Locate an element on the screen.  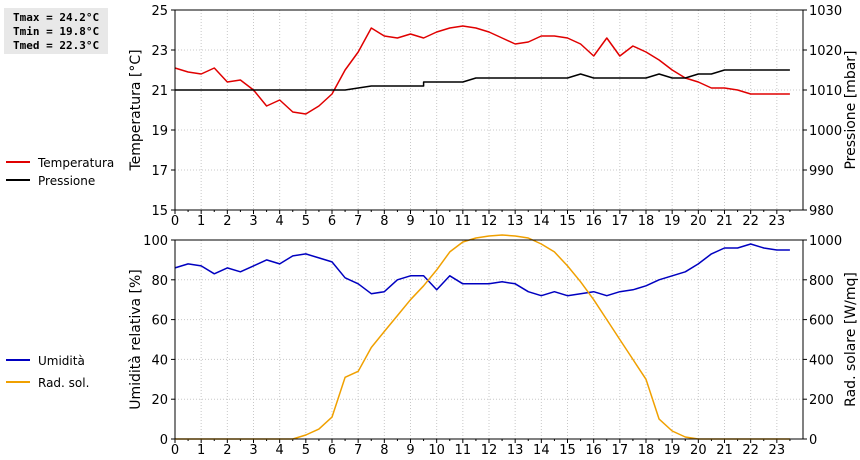
y-tick-label: 0 is located at coordinates (164, 440).